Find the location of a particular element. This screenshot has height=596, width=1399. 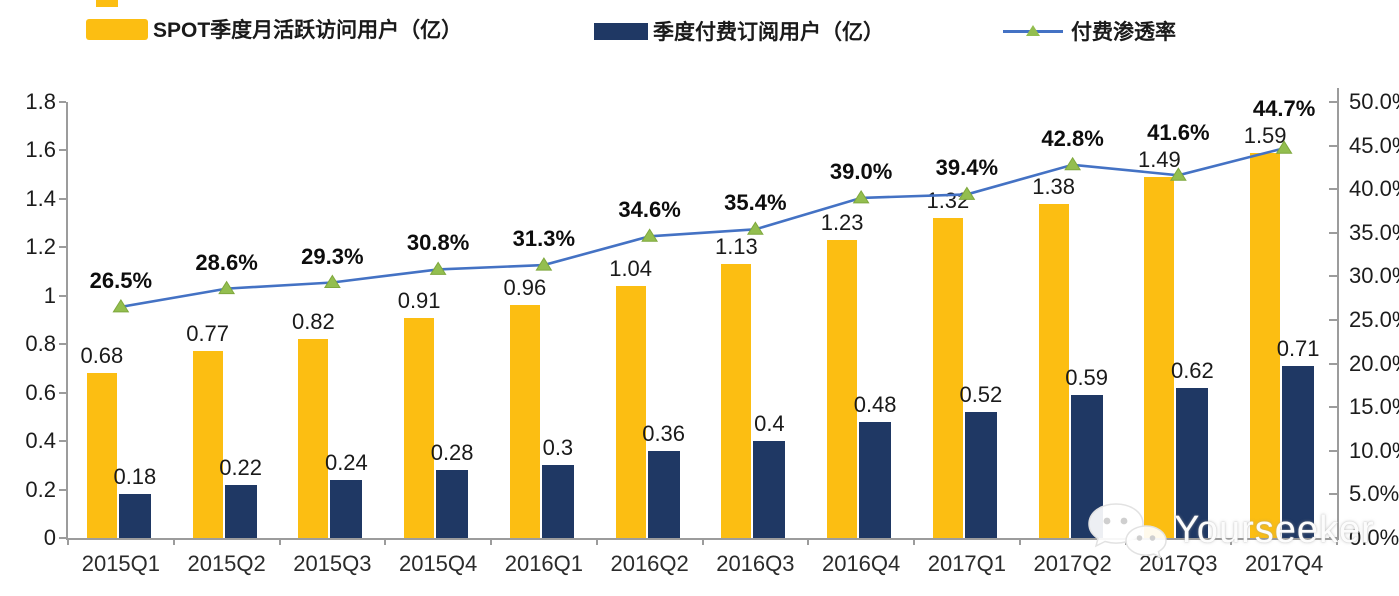

mau-value-label: 1.59 is located at coordinates (1265, 135).